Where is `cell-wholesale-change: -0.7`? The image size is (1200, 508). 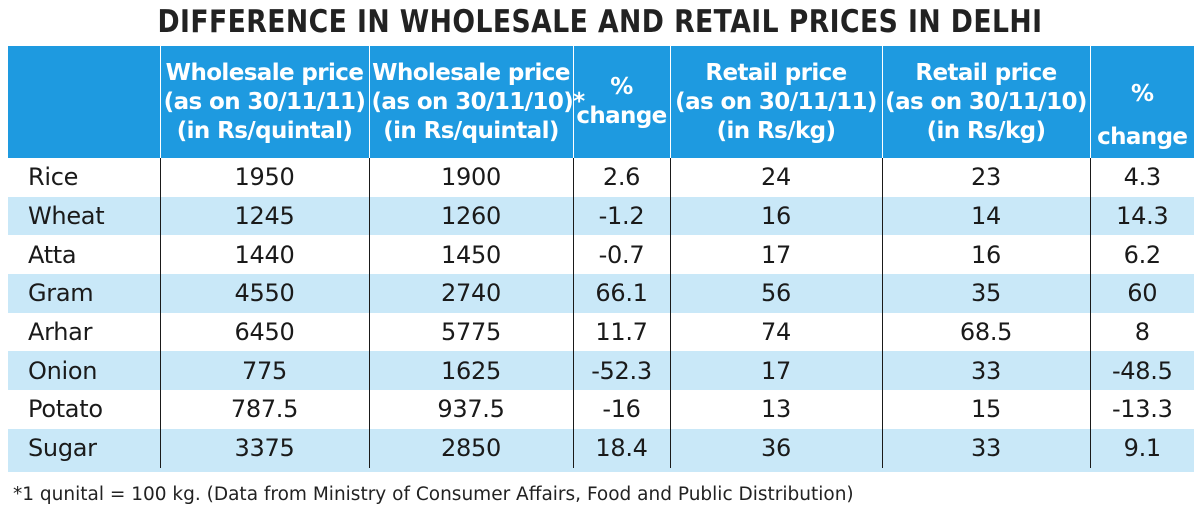 cell-wholesale-change: -0.7 is located at coordinates (621, 255).